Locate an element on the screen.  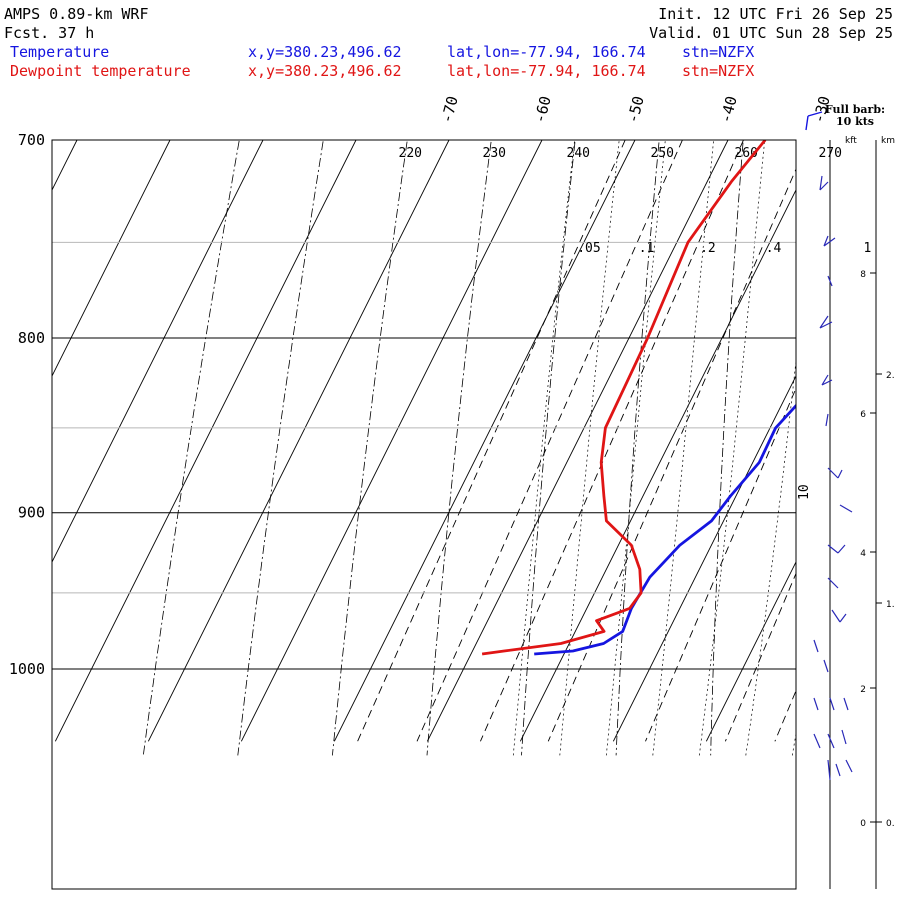
km-tick-label: 2. is located at coordinates (890, 376).